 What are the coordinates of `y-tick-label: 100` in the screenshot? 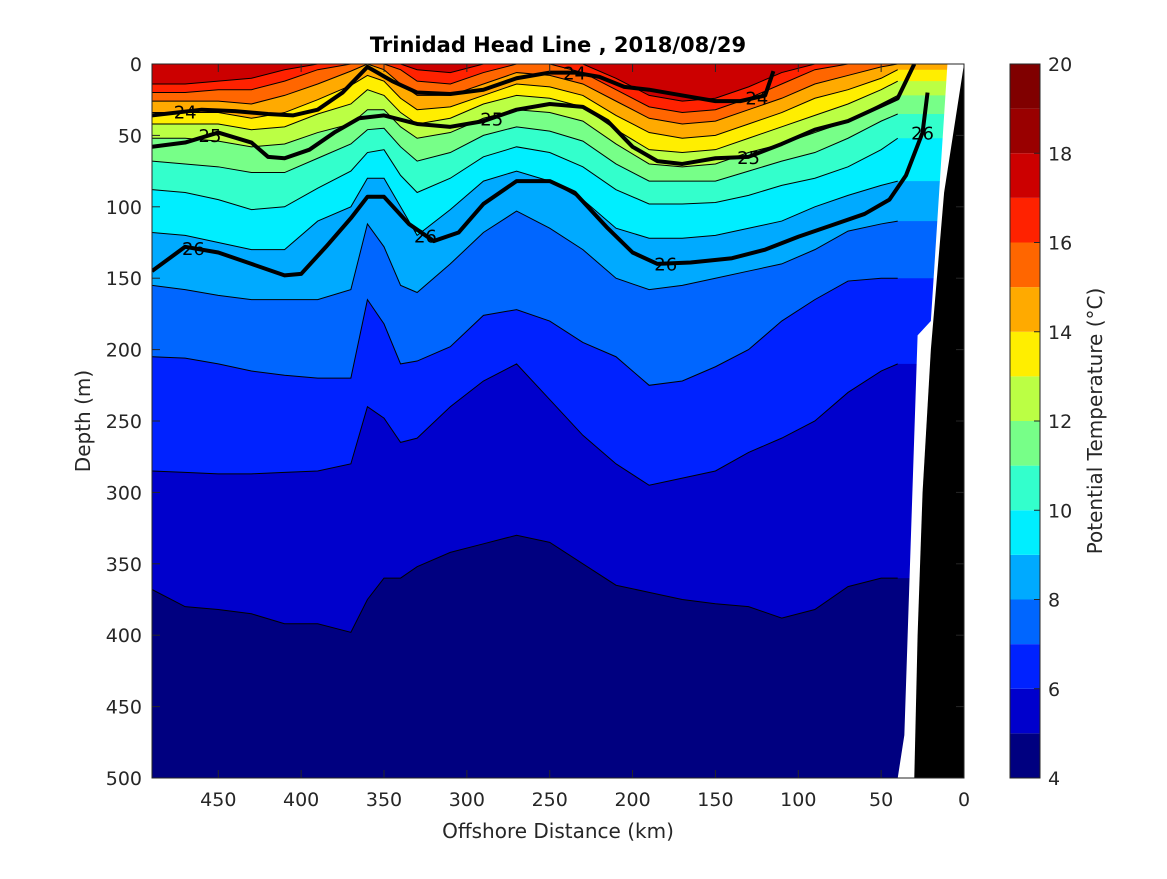 It's located at (124, 208).